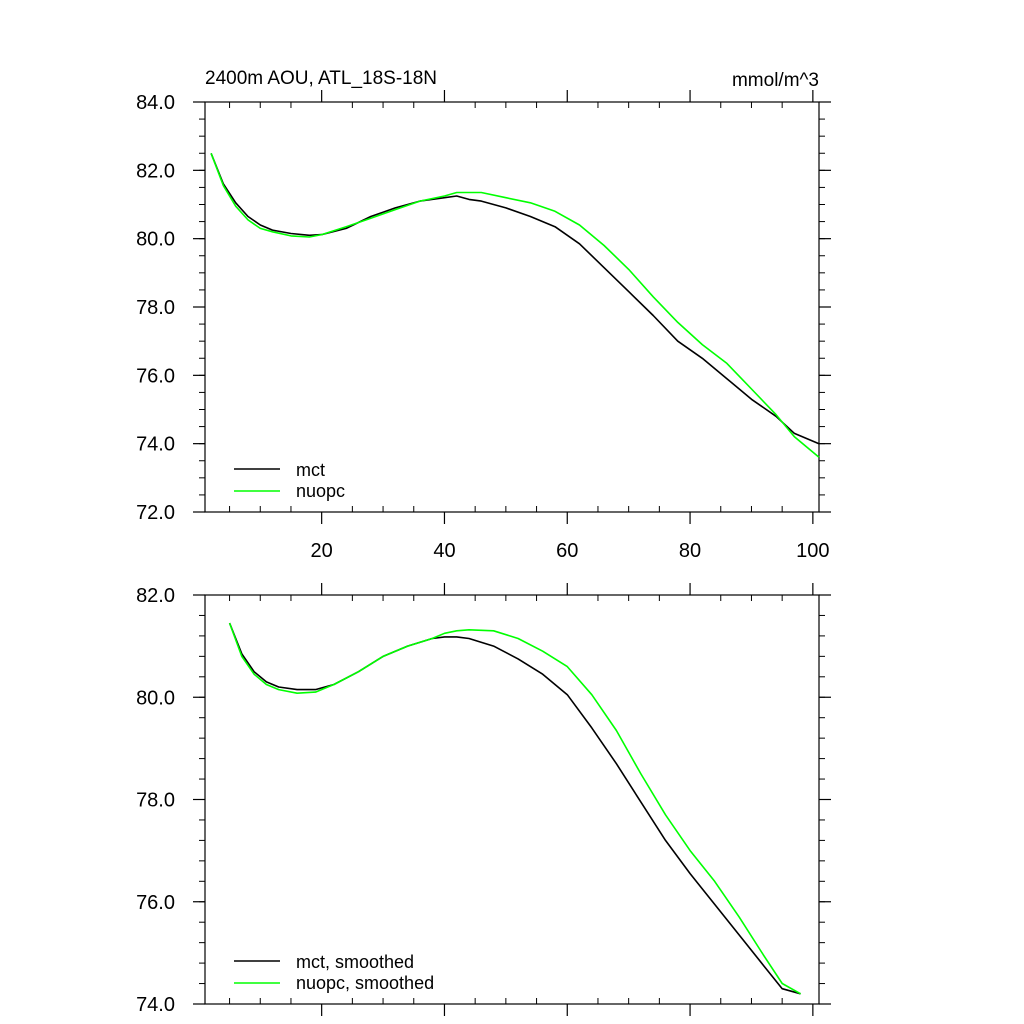 Image resolution: width=1024 pixels, height=1024 pixels. Describe the element at coordinates (155, 903) in the screenshot. I see `bottom-y-tick-label: 76.0` at that location.